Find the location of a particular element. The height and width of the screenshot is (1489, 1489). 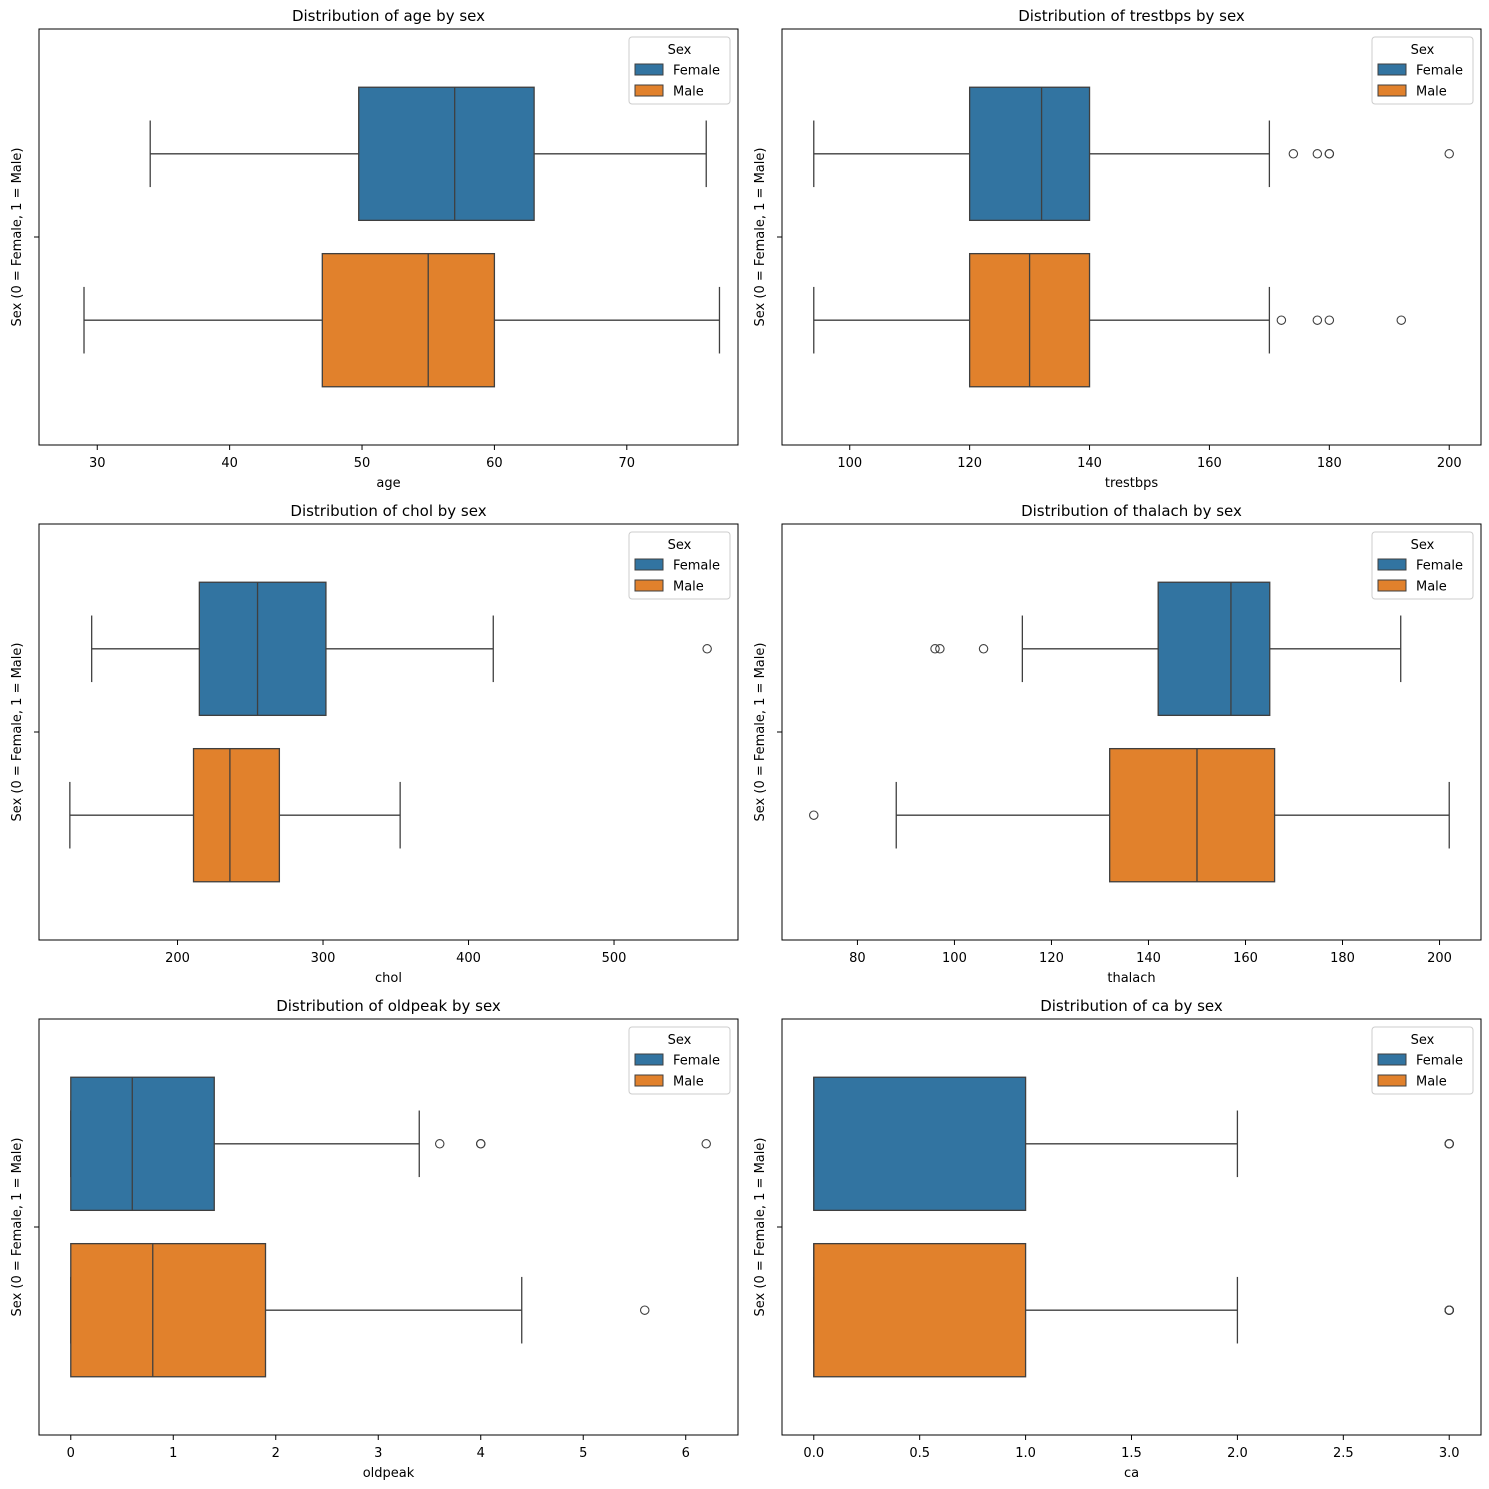

x-tick-label: 2.5 is located at coordinates (1343, 1453).